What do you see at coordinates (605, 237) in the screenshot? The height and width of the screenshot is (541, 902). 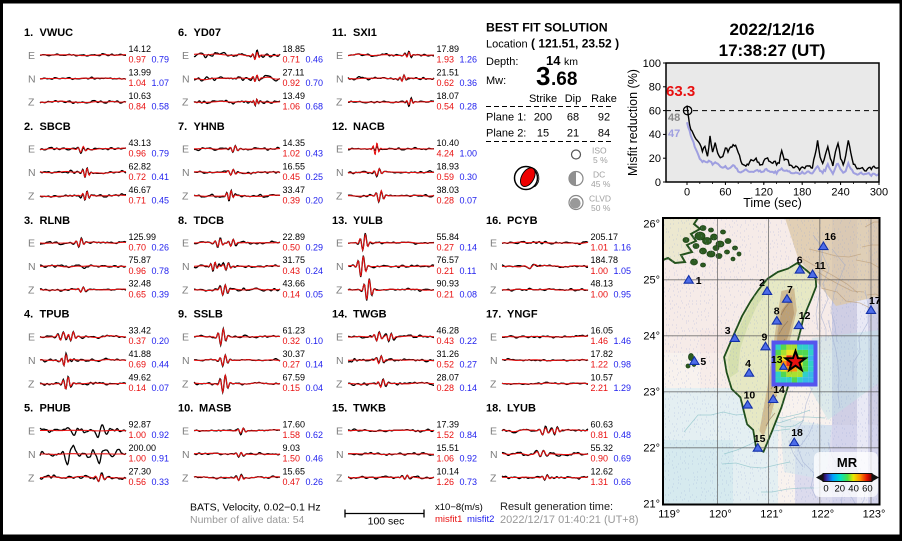 I see `svg-text: 205.17` at bounding box center [605, 237].